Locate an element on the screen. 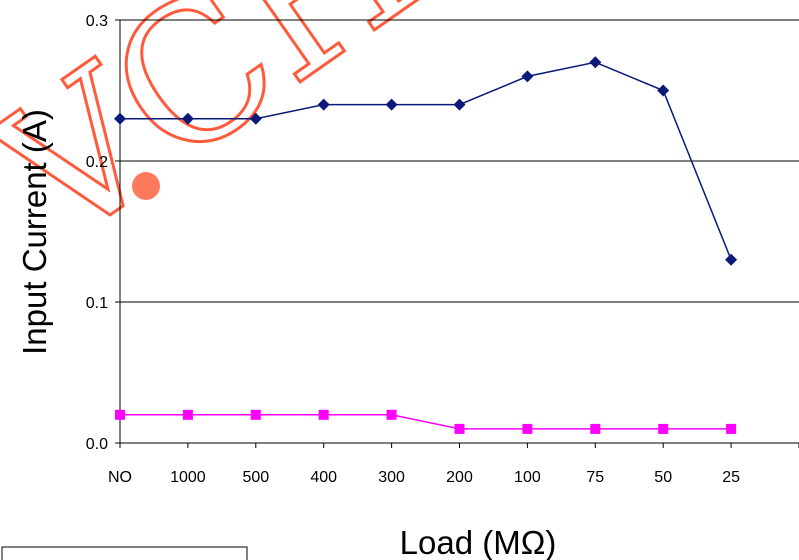  watermark-dot is located at coordinates (146, 186).